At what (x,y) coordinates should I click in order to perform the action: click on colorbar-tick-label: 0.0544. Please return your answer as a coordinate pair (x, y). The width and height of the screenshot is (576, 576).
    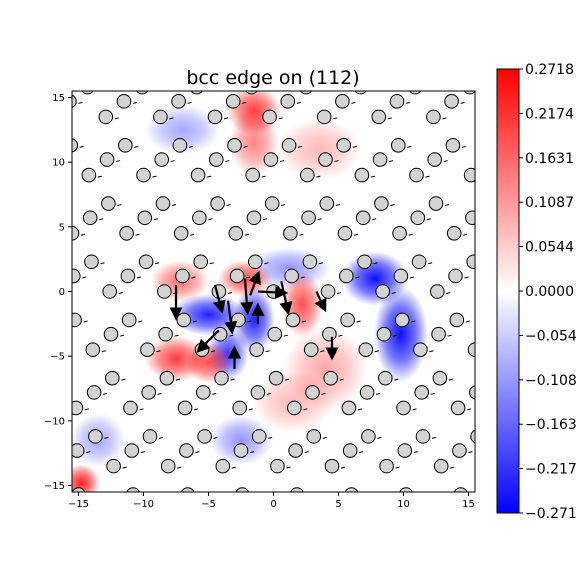
    Looking at the image, I should click on (549, 248).